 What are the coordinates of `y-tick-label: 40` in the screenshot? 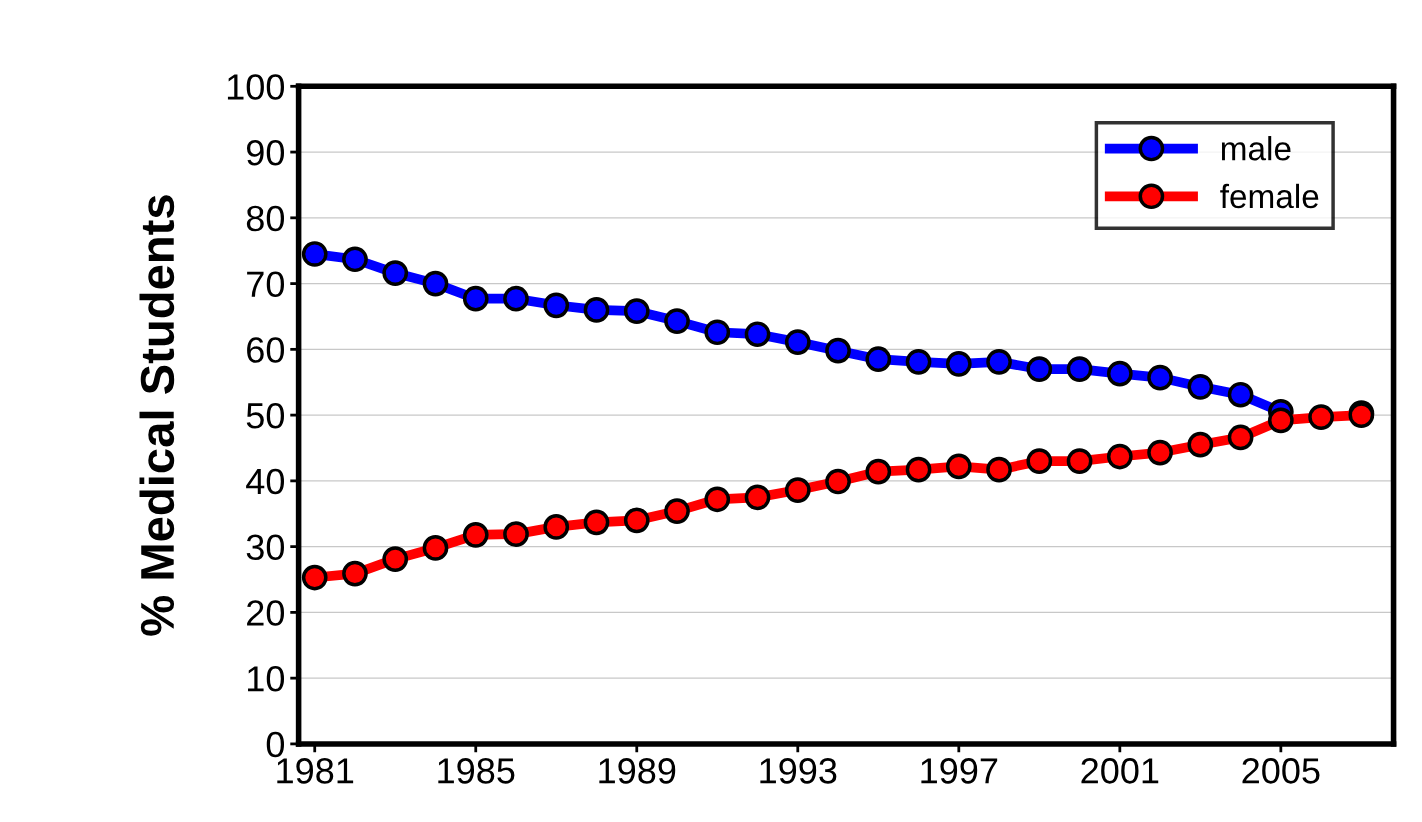 It's located at (265, 481).